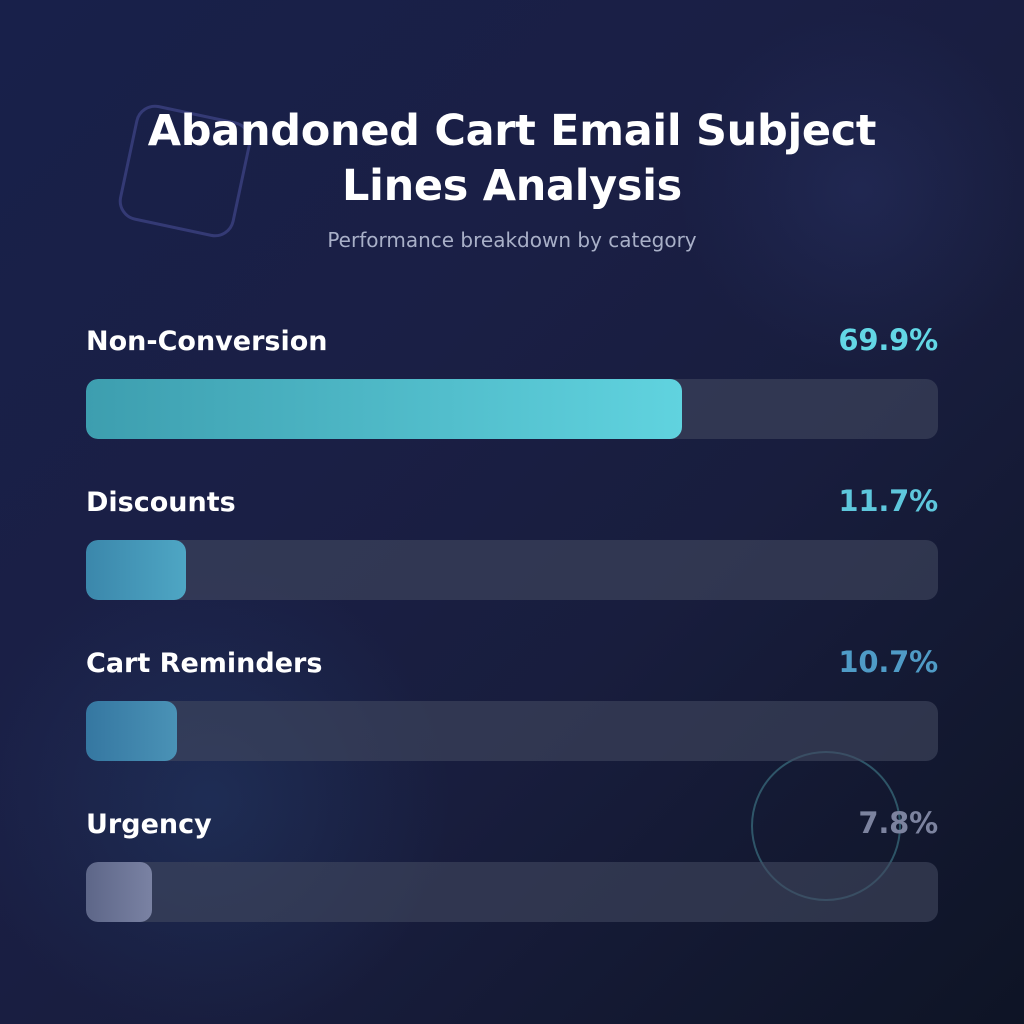  What do you see at coordinates (512, 240) in the screenshot?
I see `chart-subtitle: Performance breakdown by category` at bounding box center [512, 240].